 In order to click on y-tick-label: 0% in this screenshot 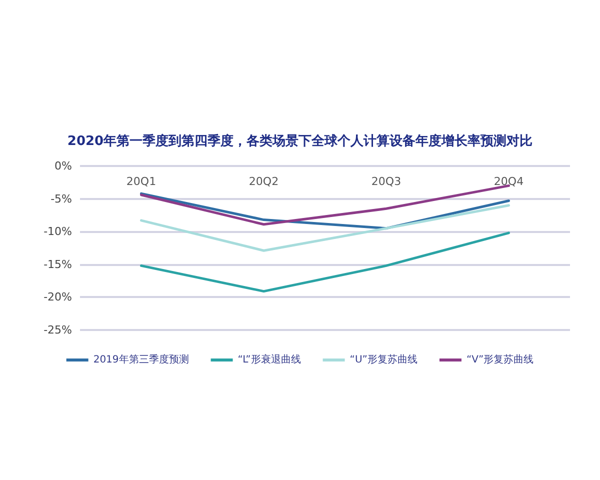, I will do `click(63, 166)`.